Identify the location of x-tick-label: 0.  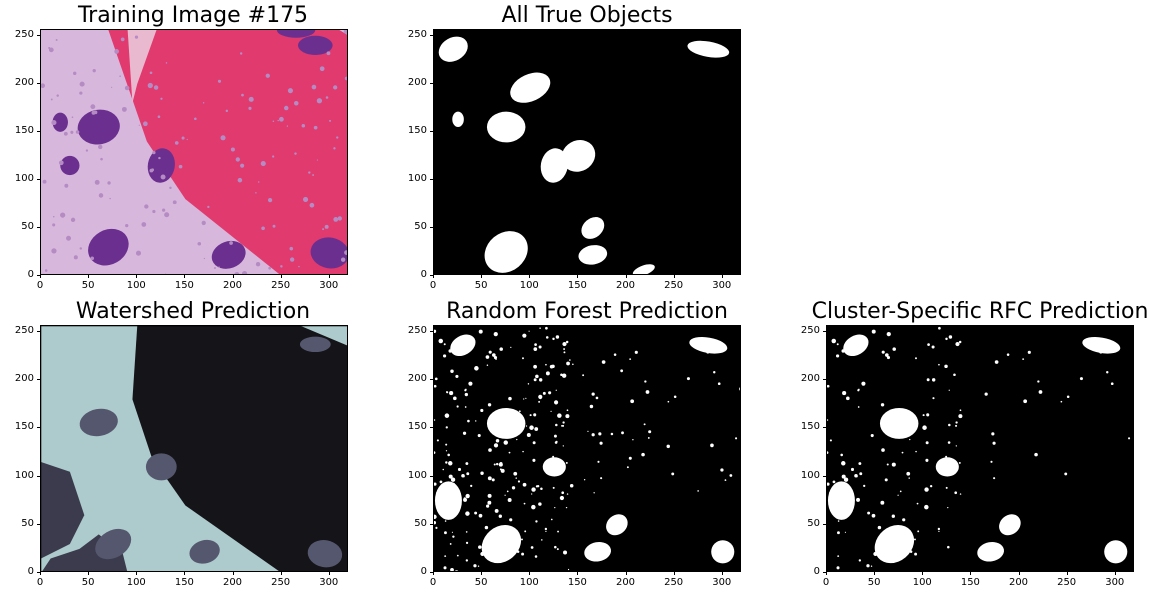
(826, 582).